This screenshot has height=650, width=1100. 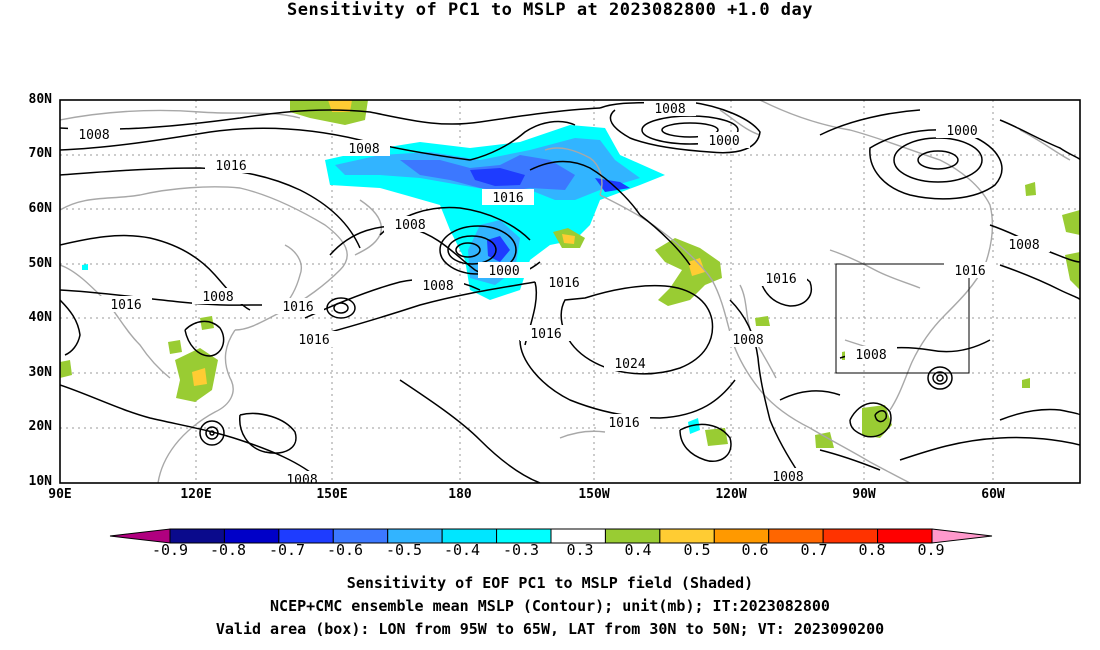 What do you see at coordinates (196, 494) in the screenshot?
I see `lon-label-120e: 120E` at bounding box center [196, 494].